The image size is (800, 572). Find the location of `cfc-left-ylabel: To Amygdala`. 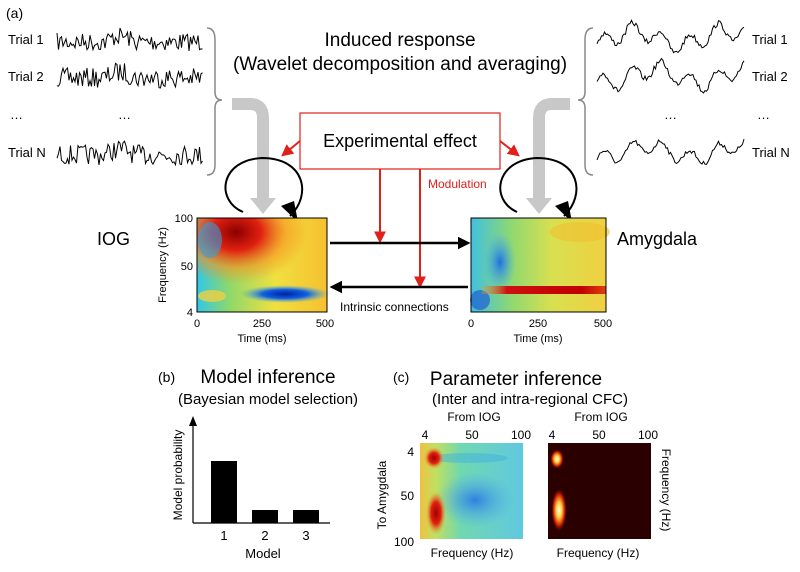

cfc-left-ylabel: To Amygdala is located at coordinates (382, 494).